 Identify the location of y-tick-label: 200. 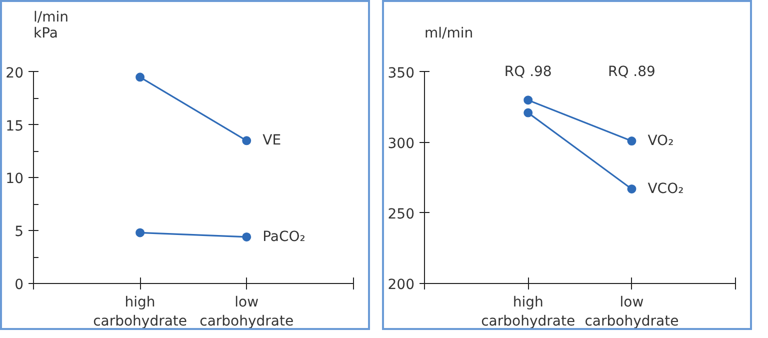
(401, 285).